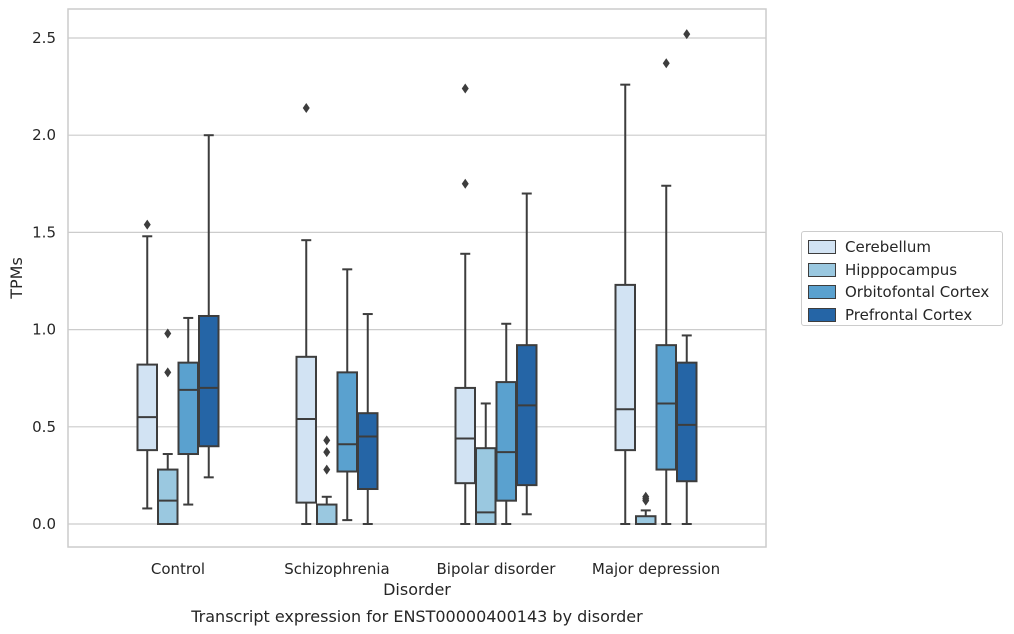  What do you see at coordinates (44, 524) in the screenshot?
I see `y-tick-label: 0.0` at bounding box center [44, 524].